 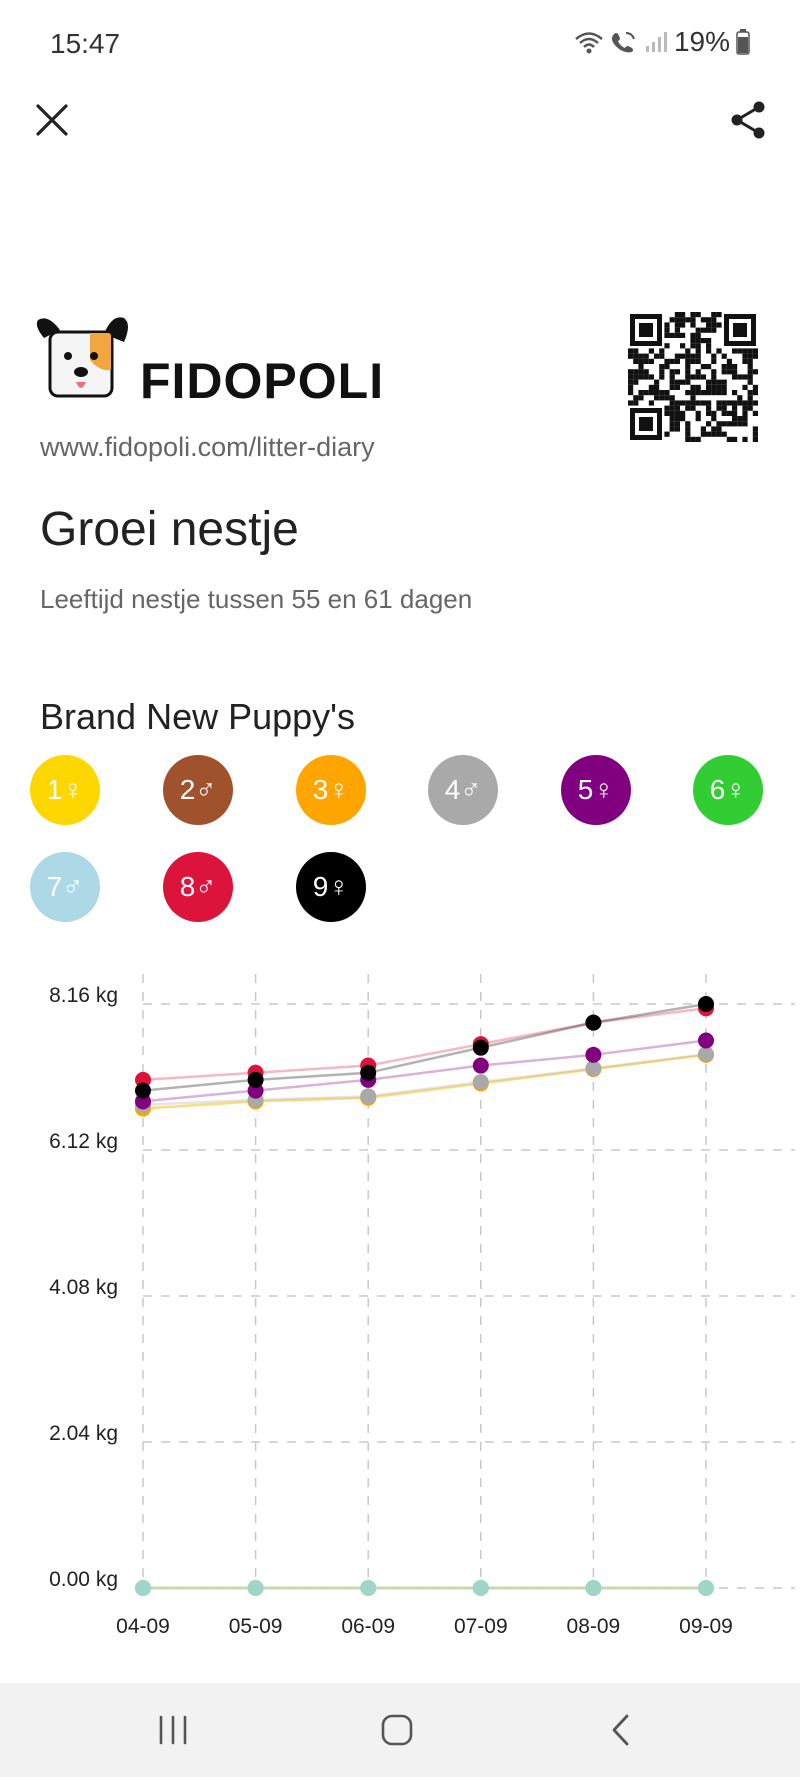 I want to click on x-tick-label: 07-09, so click(x=481, y=1626).